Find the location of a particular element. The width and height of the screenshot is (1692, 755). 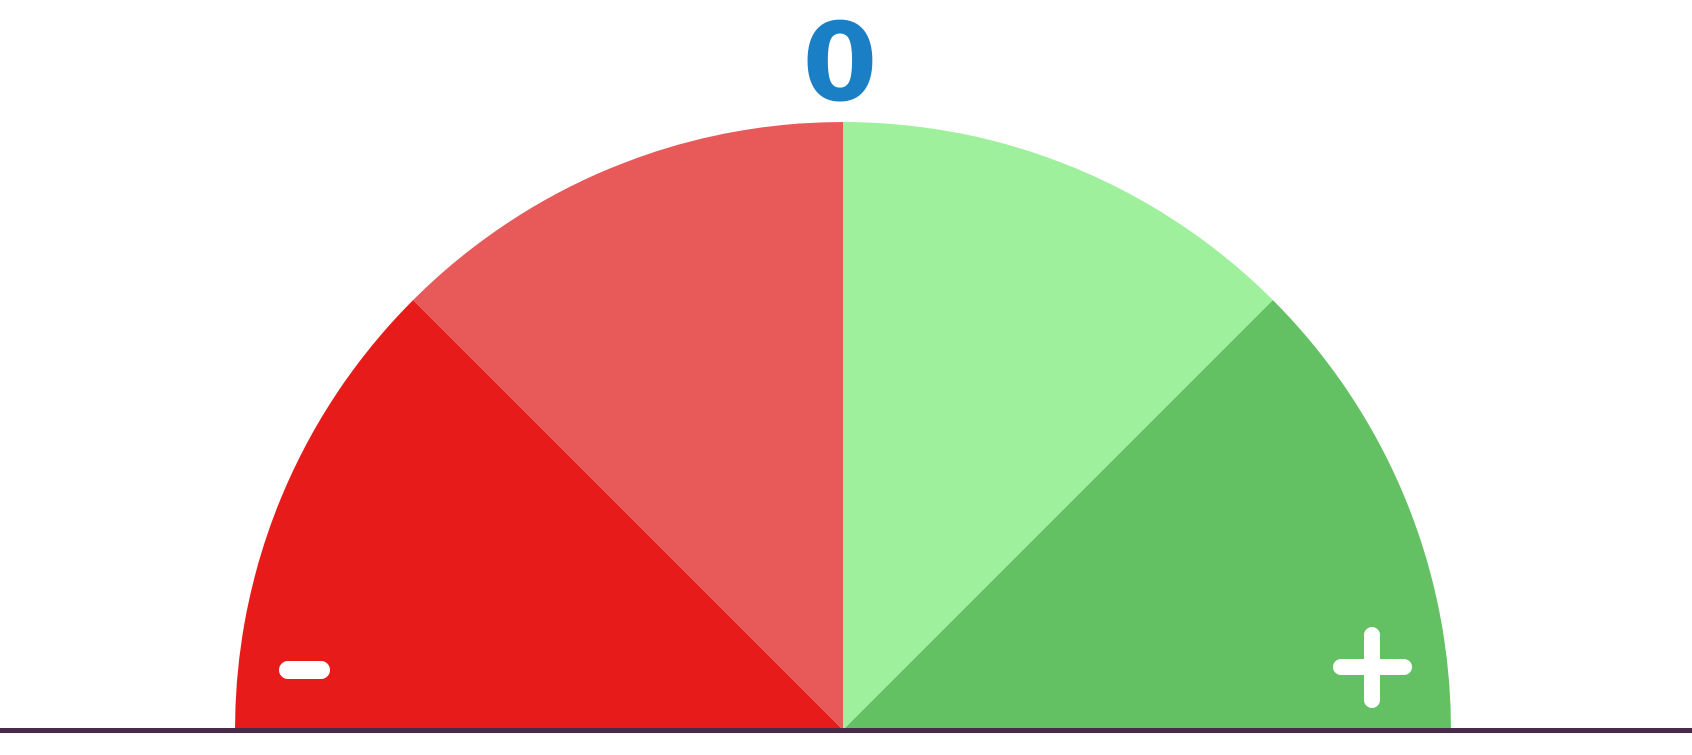

plus-icon is located at coordinates (1372, 667).